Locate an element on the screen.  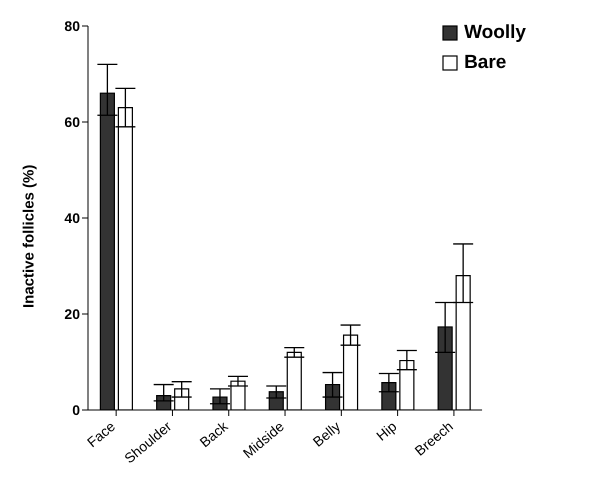
x-tick-label: Hip is located at coordinates (386, 431).